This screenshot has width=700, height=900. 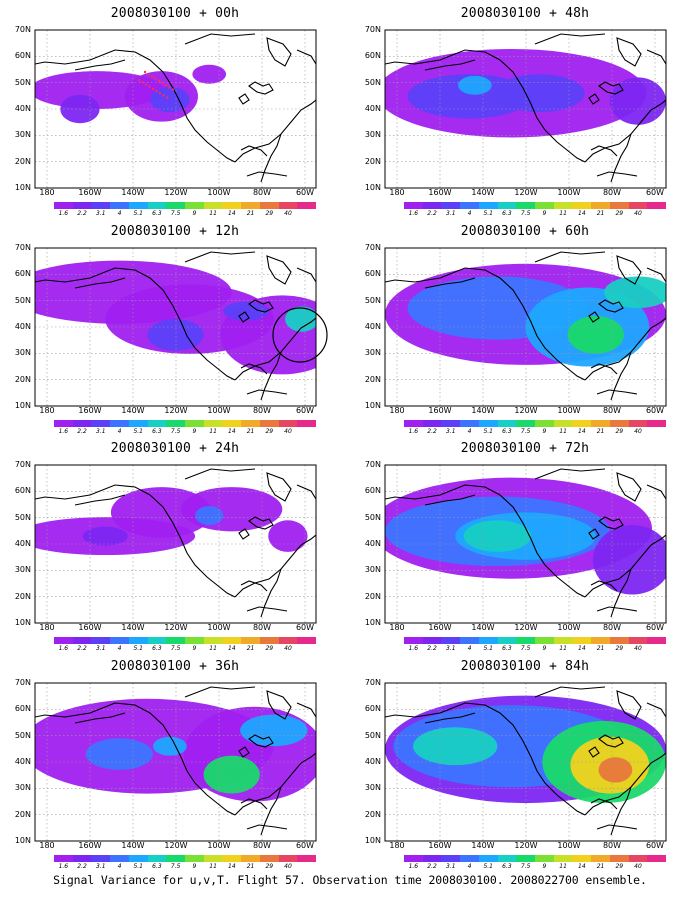 I want to click on lon-tick-label: 180, so click(x=47, y=192).